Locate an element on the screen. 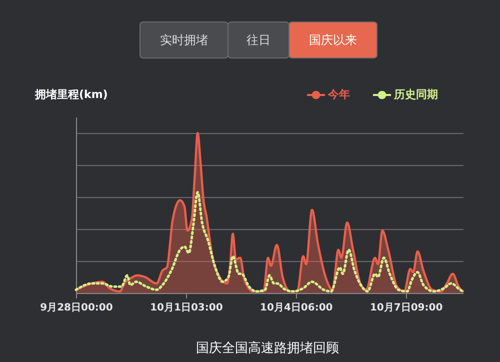  x-tick-label: 10月7日09:00 is located at coordinates (406, 308).